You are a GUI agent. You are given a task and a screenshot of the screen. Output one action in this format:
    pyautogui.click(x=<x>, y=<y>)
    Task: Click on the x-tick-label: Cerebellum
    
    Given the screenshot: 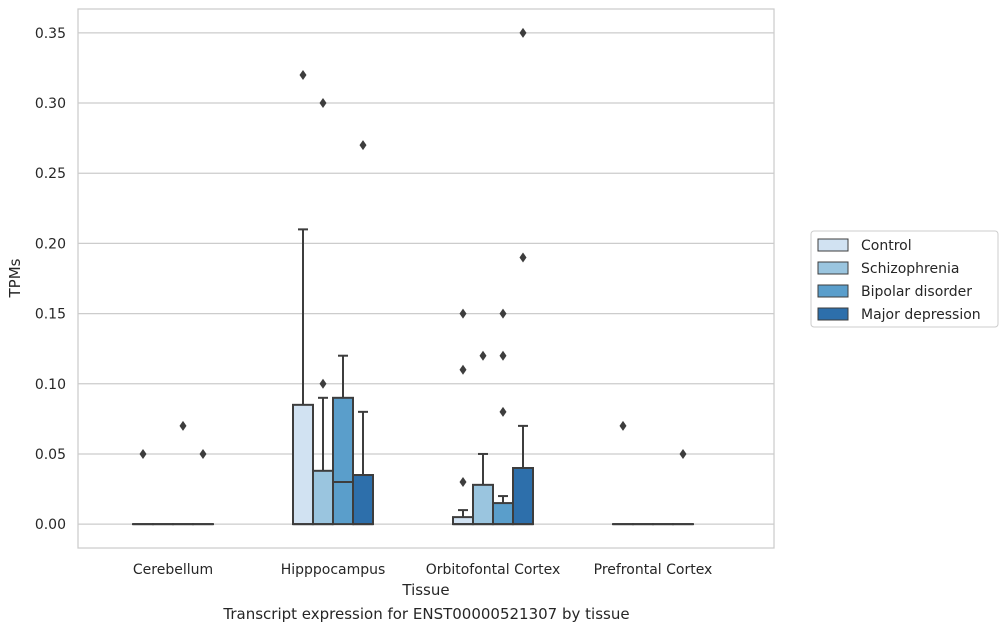 What is the action you would take?
    pyautogui.click(x=173, y=570)
    